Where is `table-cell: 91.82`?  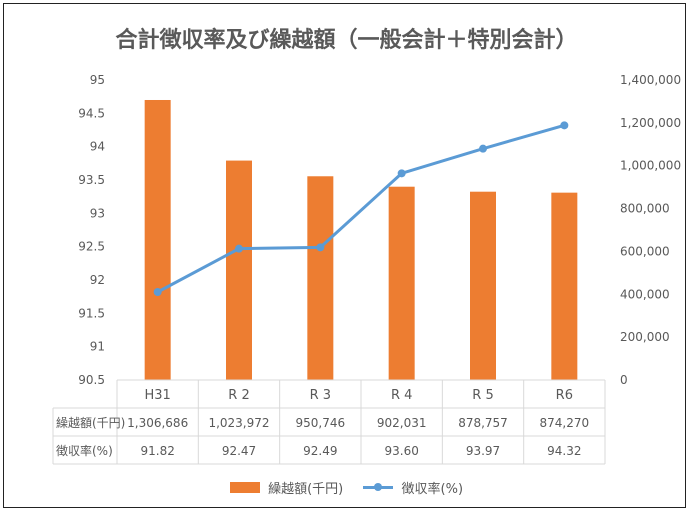 table-cell: 91.82 is located at coordinates (157, 451).